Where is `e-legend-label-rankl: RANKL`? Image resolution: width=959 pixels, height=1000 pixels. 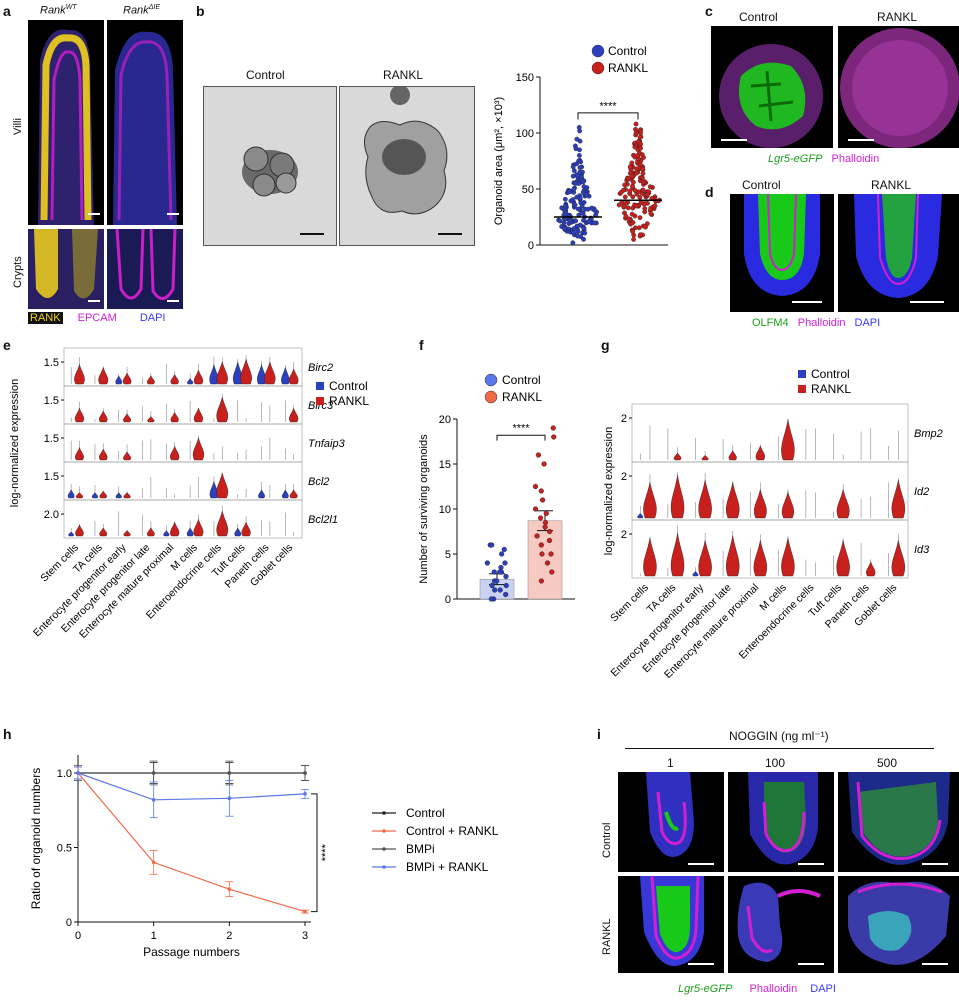 e-legend-label-rankl: RANKL is located at coordinates (349, 401).